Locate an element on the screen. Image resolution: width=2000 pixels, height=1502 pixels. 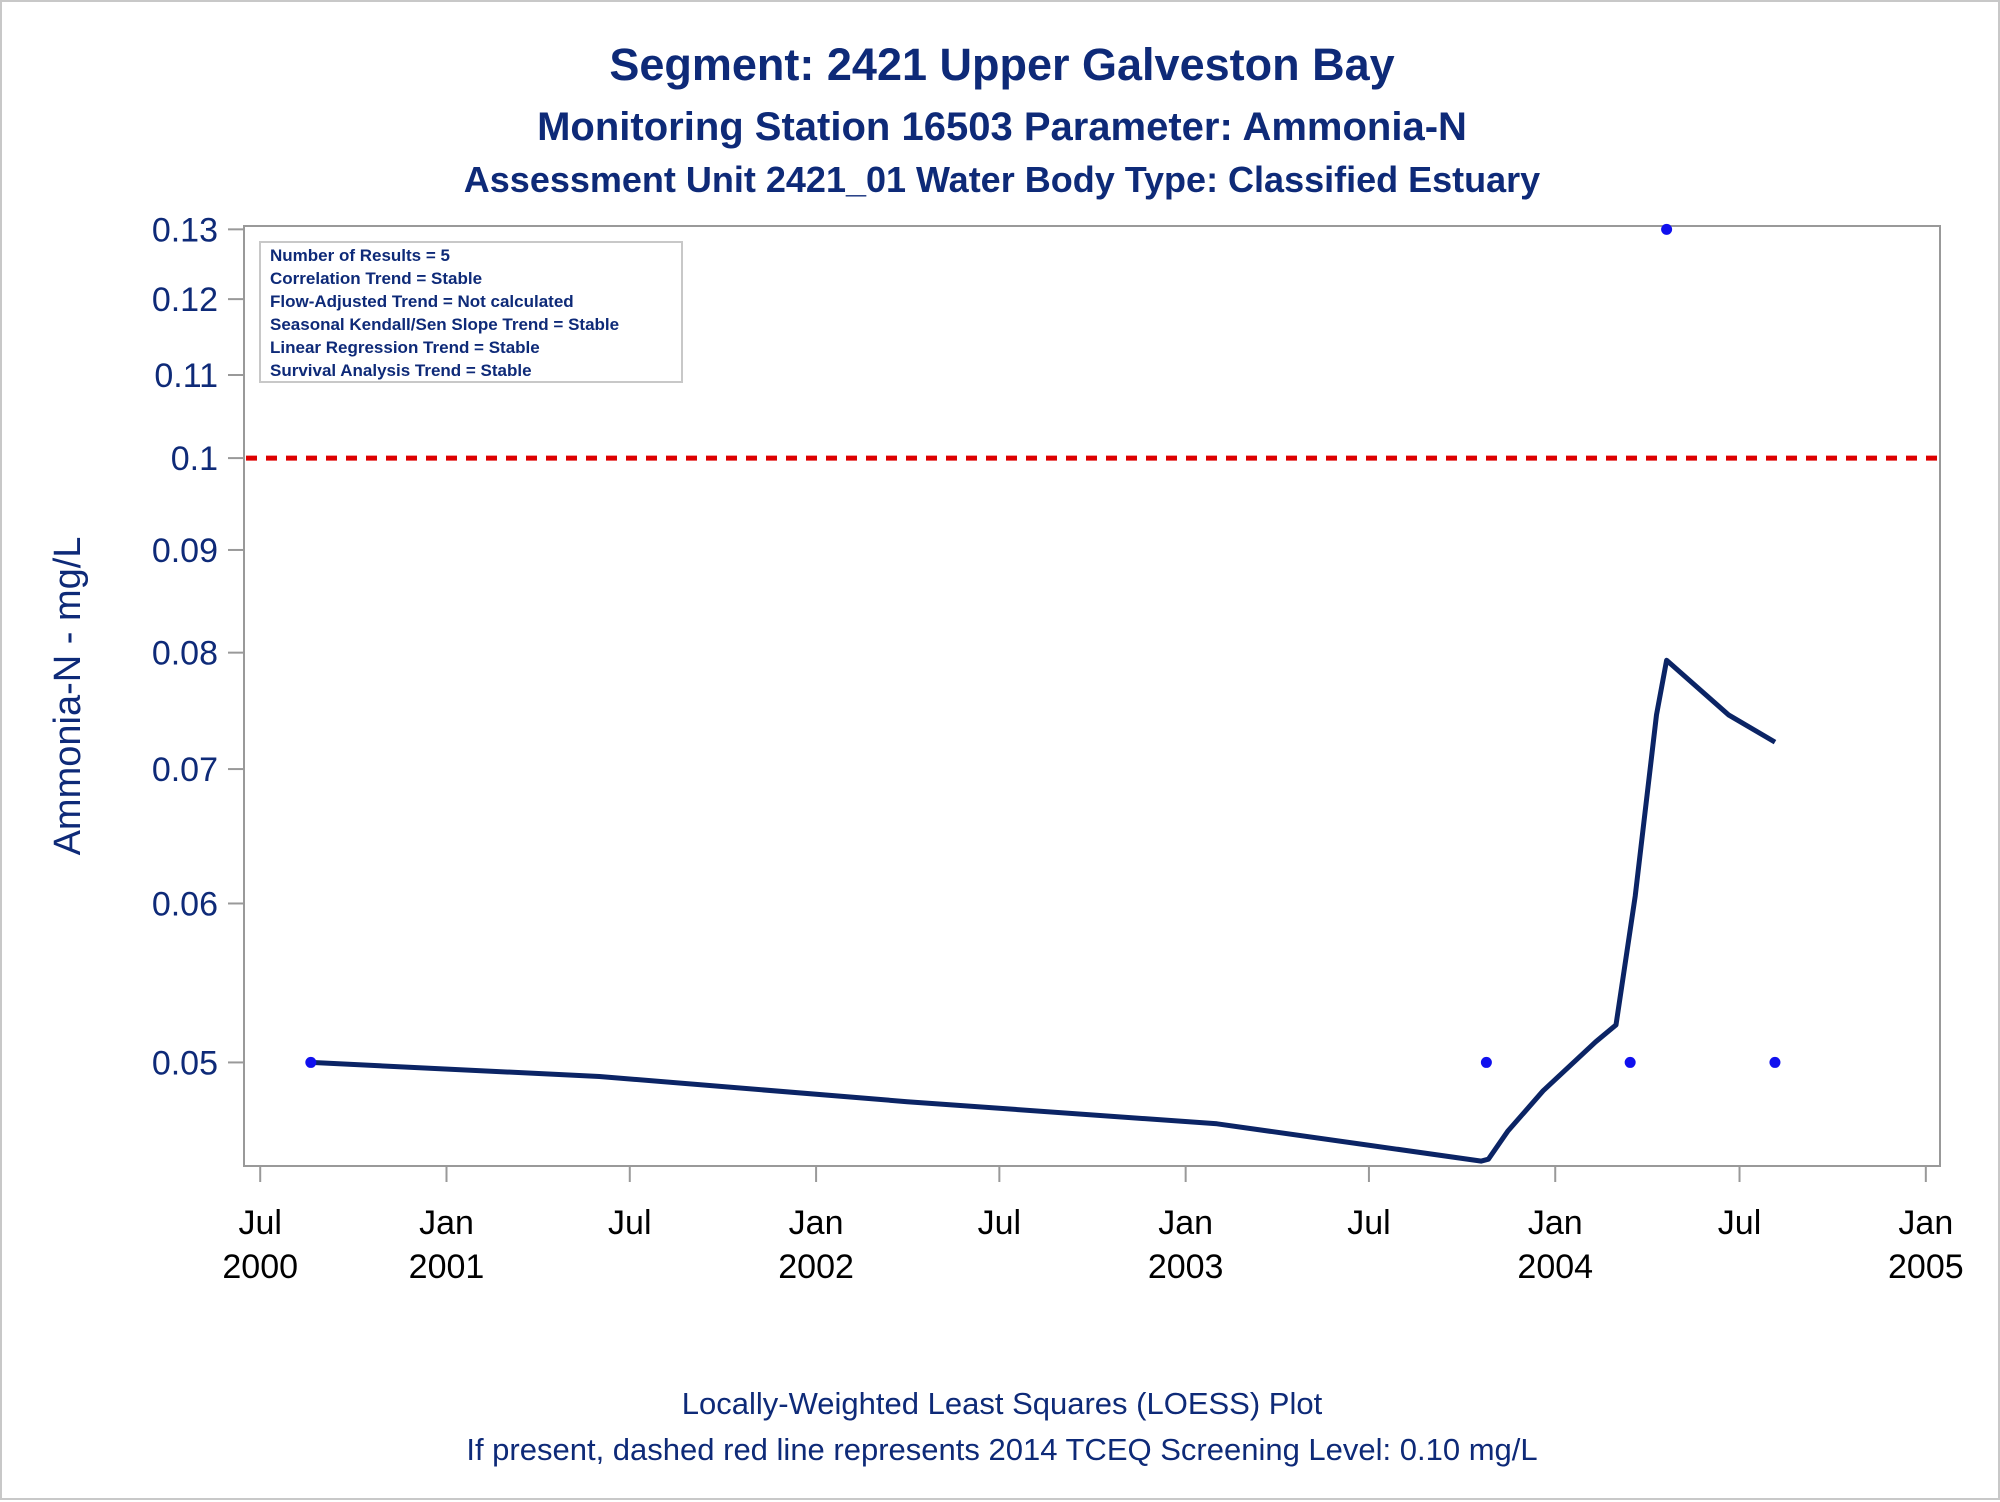
x-tick-label-year: 2001 is located at coordinates (447, 1267).